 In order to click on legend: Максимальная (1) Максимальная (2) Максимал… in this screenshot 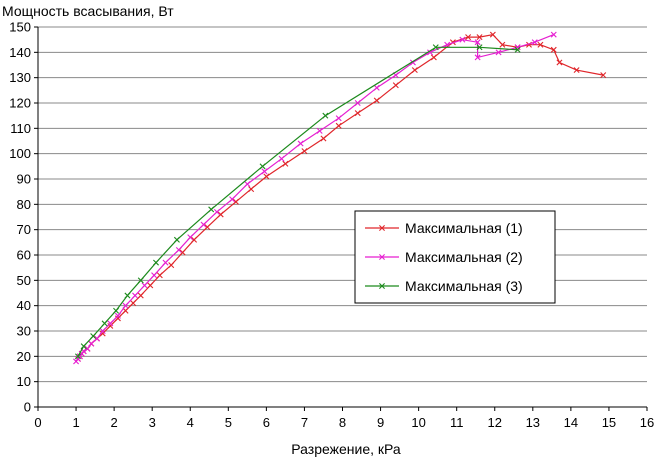, I will do `click(455, 257)`.